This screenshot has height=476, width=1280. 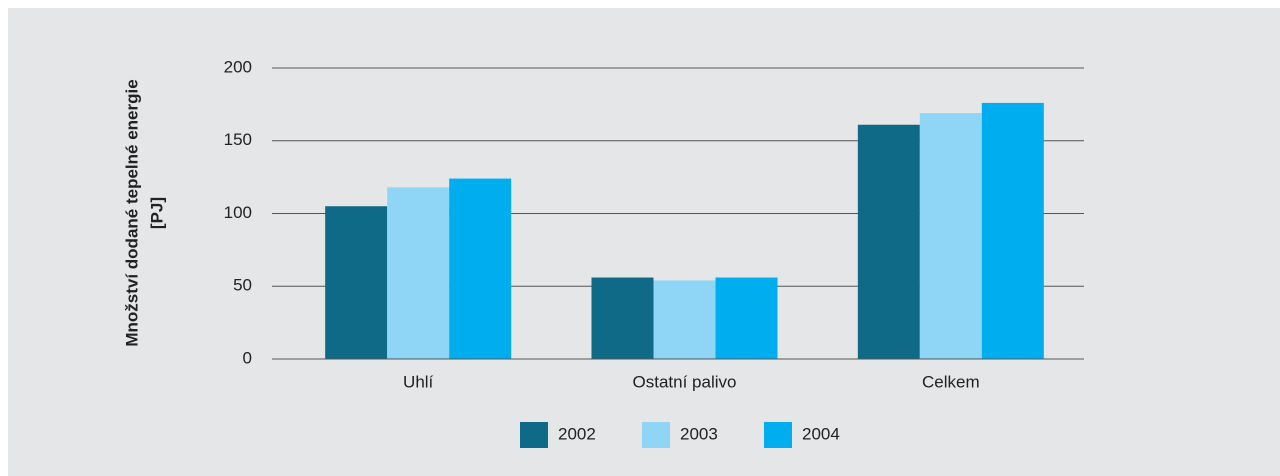 What do you see at coordinates (131, 212) in the screenshot?
I see `y-axis-title: Množství dodané tepelné energie` at bounding box center [131, 212].